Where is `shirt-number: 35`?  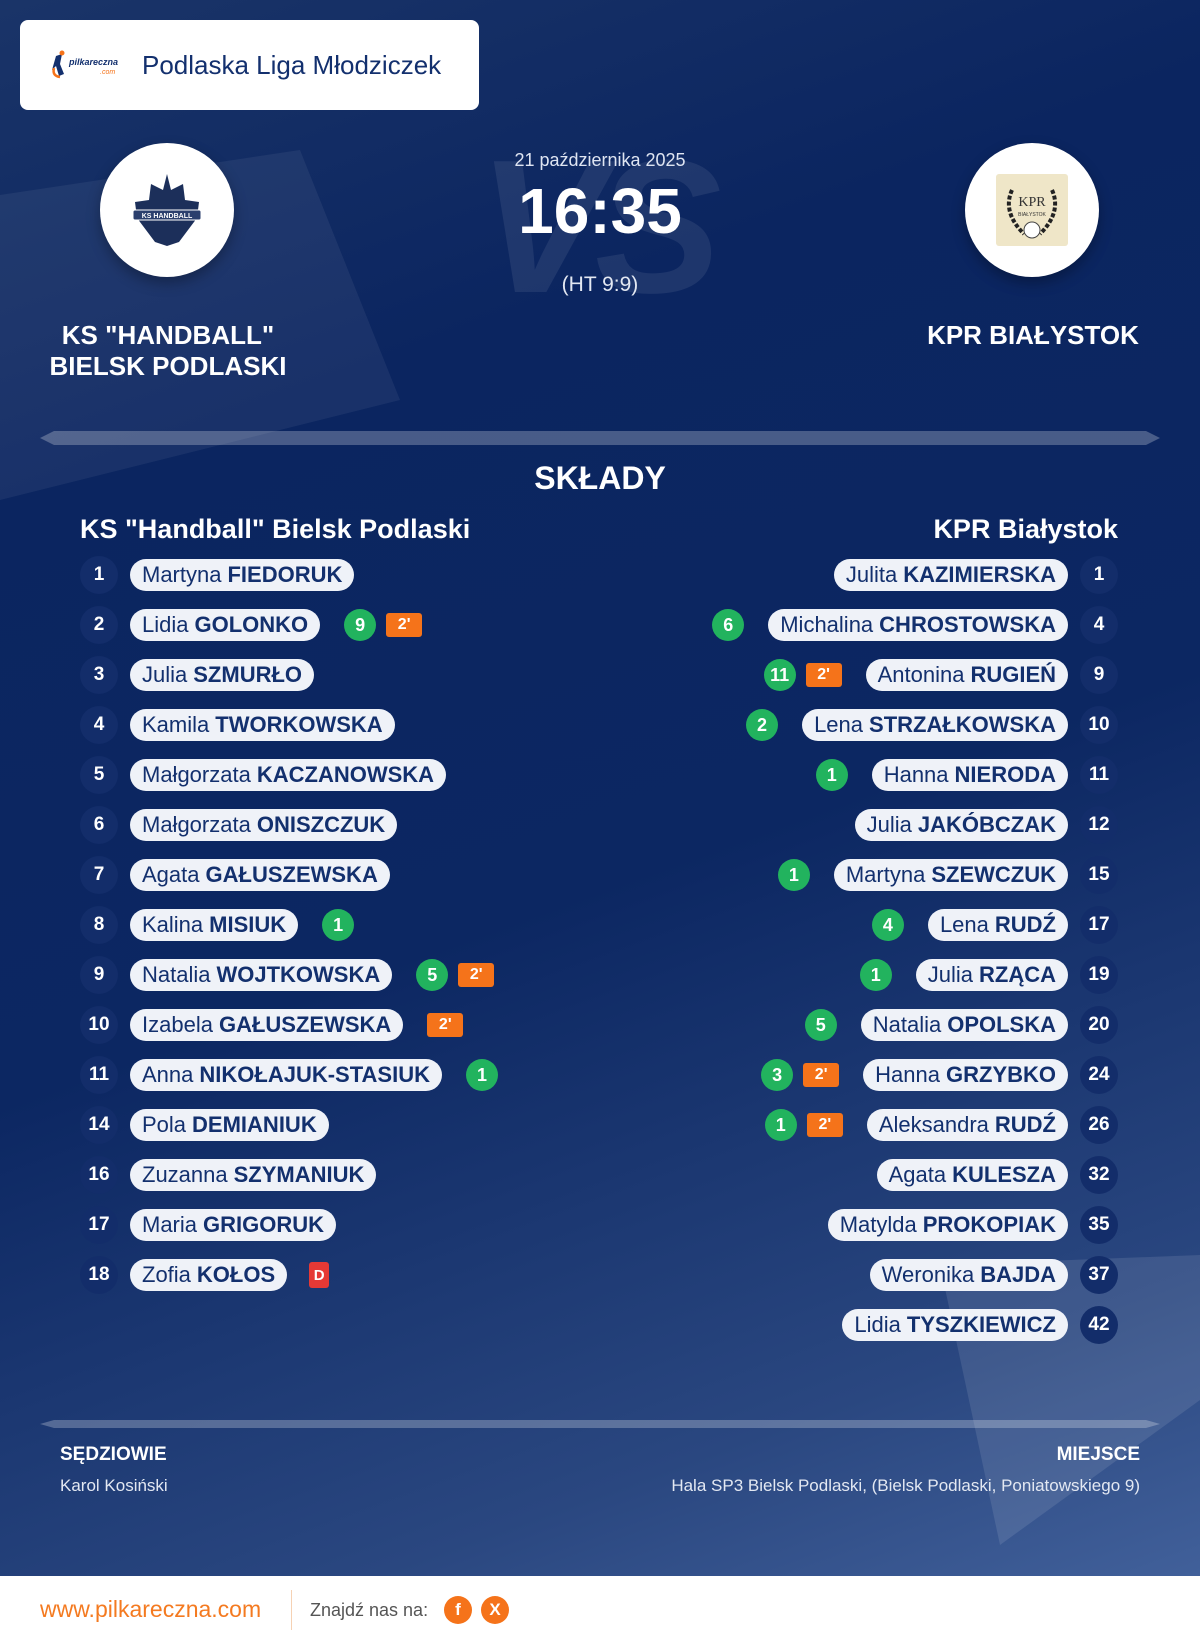
shirt-number: 35 is located at coordinates (1099, 1225).